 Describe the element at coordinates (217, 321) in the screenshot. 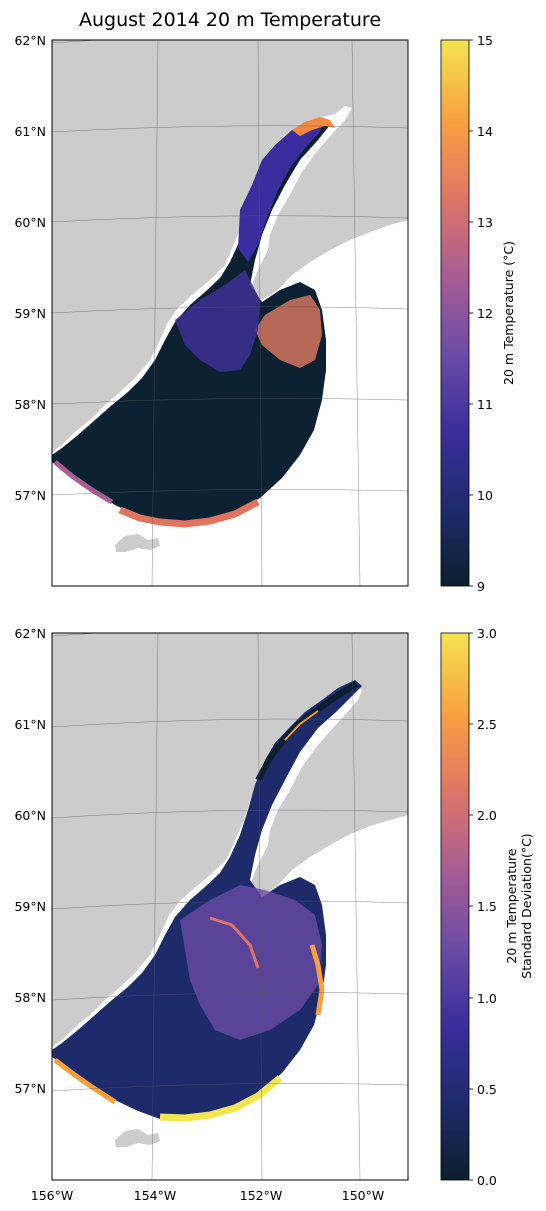

I see `temperature-mid-region` at that location.